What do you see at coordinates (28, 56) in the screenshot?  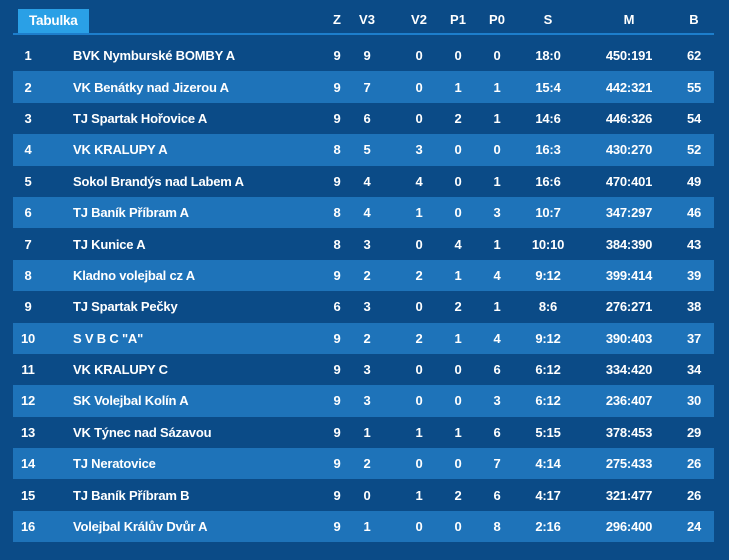 I see `rank-cell: 1` at bounding box center [28, 56].